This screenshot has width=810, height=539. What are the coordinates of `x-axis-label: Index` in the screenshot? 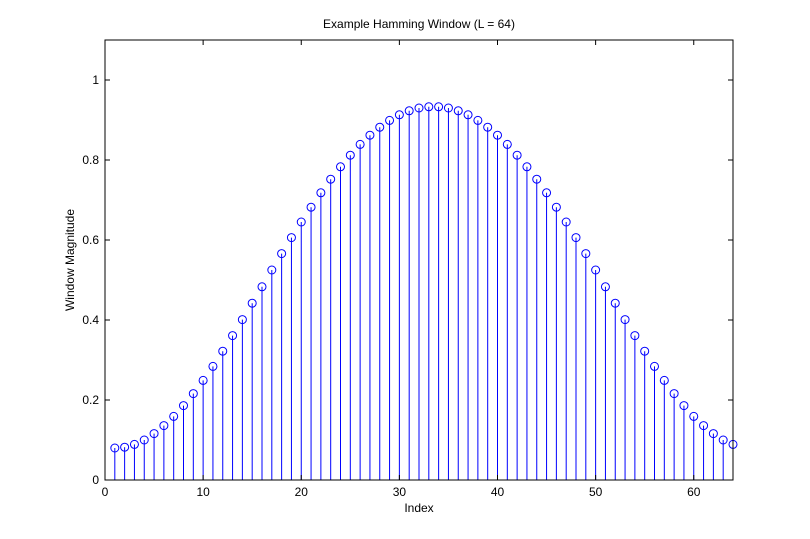 It's located at (418, 508).